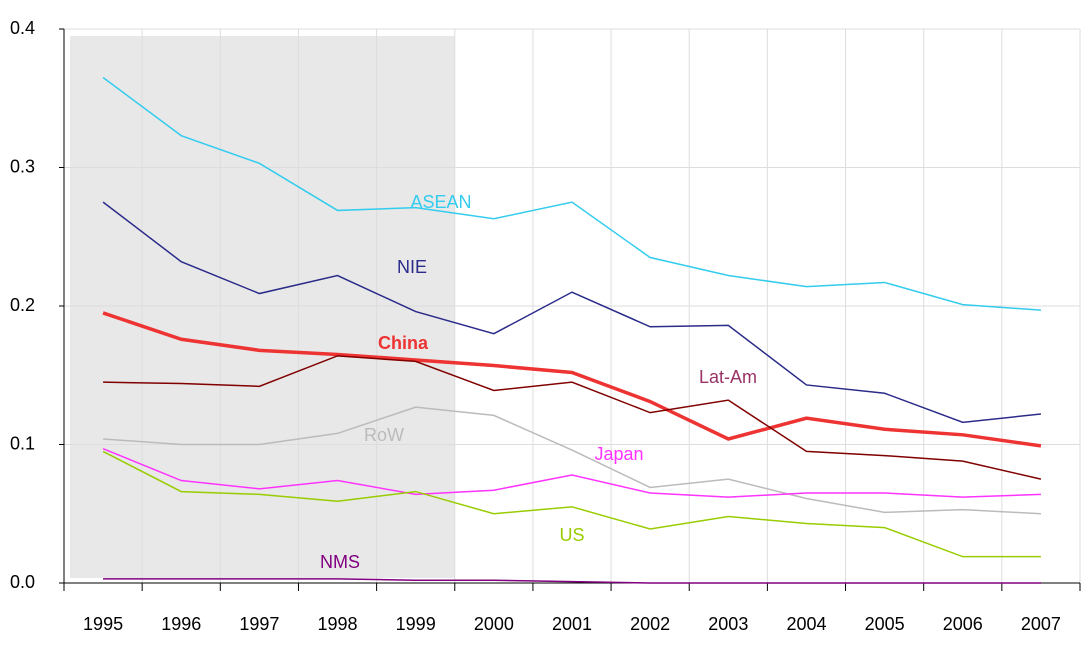 This screenshot has height=662, width=1081. What do you see at coordinates (22, 582) in the screenshot?
I see `y-tick-label: 0.0` at bounding box center [22, 582].